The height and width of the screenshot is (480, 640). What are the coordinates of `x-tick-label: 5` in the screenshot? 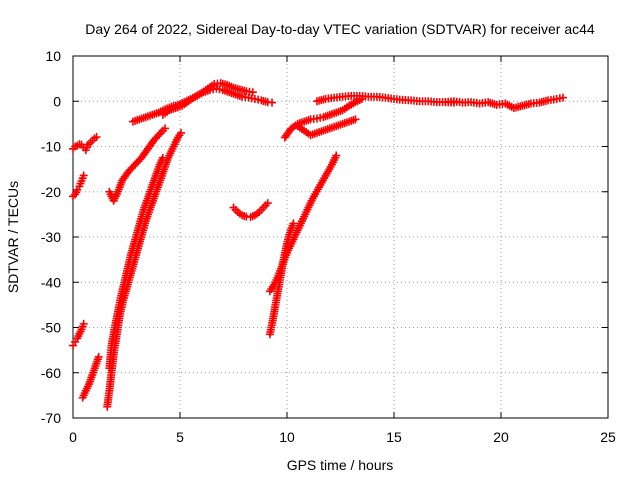 It's located at (180, 437).